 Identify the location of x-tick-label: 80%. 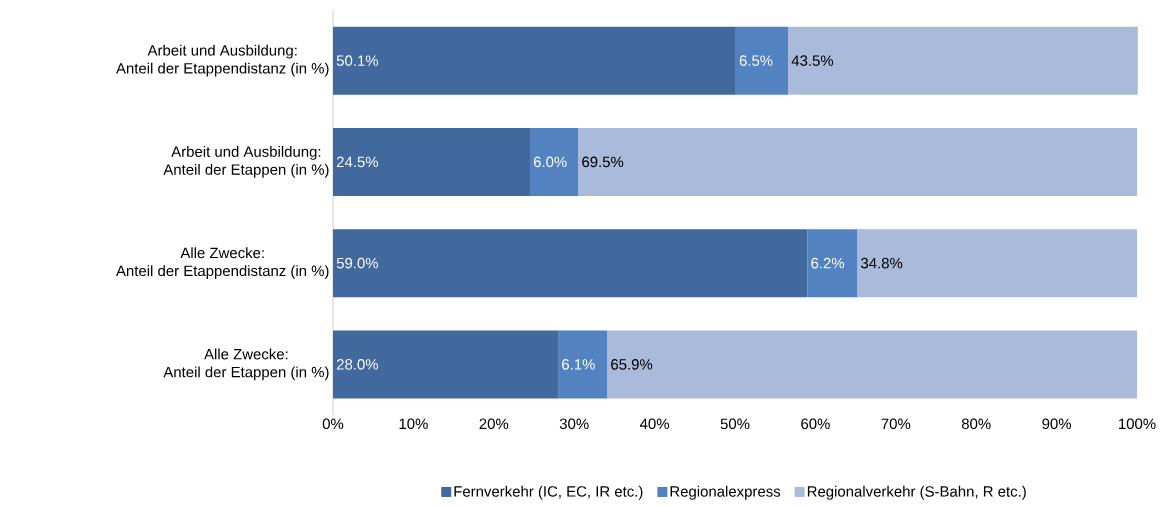
(976, 424).